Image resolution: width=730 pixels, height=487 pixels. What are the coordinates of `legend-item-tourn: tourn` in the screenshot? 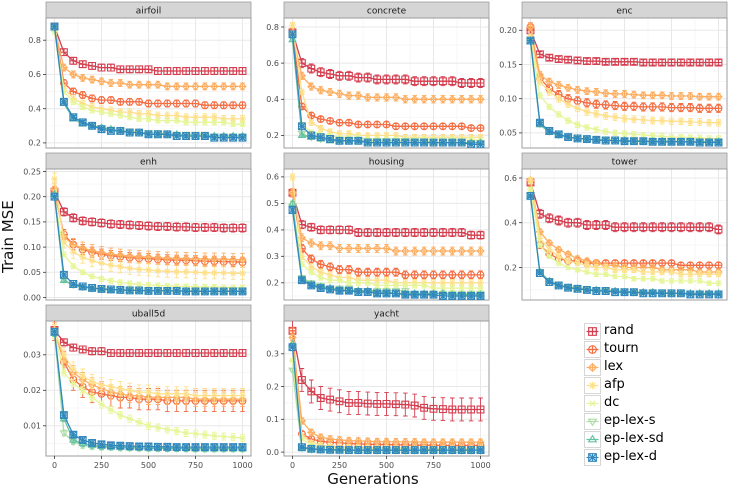 It's located at (624, 349).